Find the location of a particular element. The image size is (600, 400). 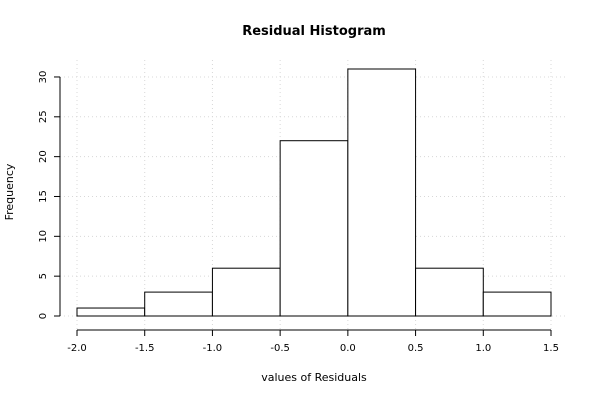

y-axis: 0 5 10 15 20 25 30 is located at coordinates (49, 195).